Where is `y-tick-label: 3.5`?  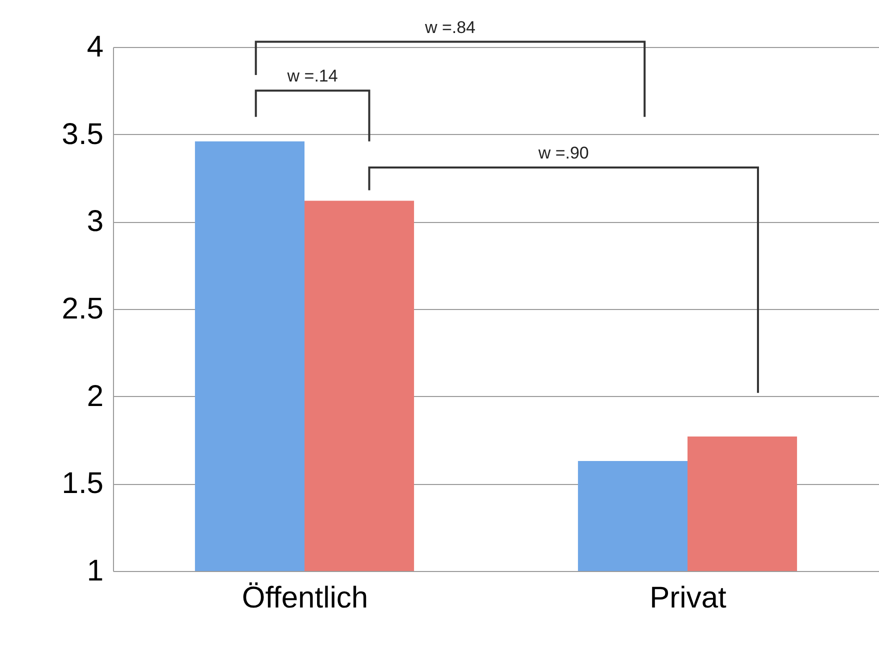 y-tick-label: 3.5 is located at coordinates (83, 134).